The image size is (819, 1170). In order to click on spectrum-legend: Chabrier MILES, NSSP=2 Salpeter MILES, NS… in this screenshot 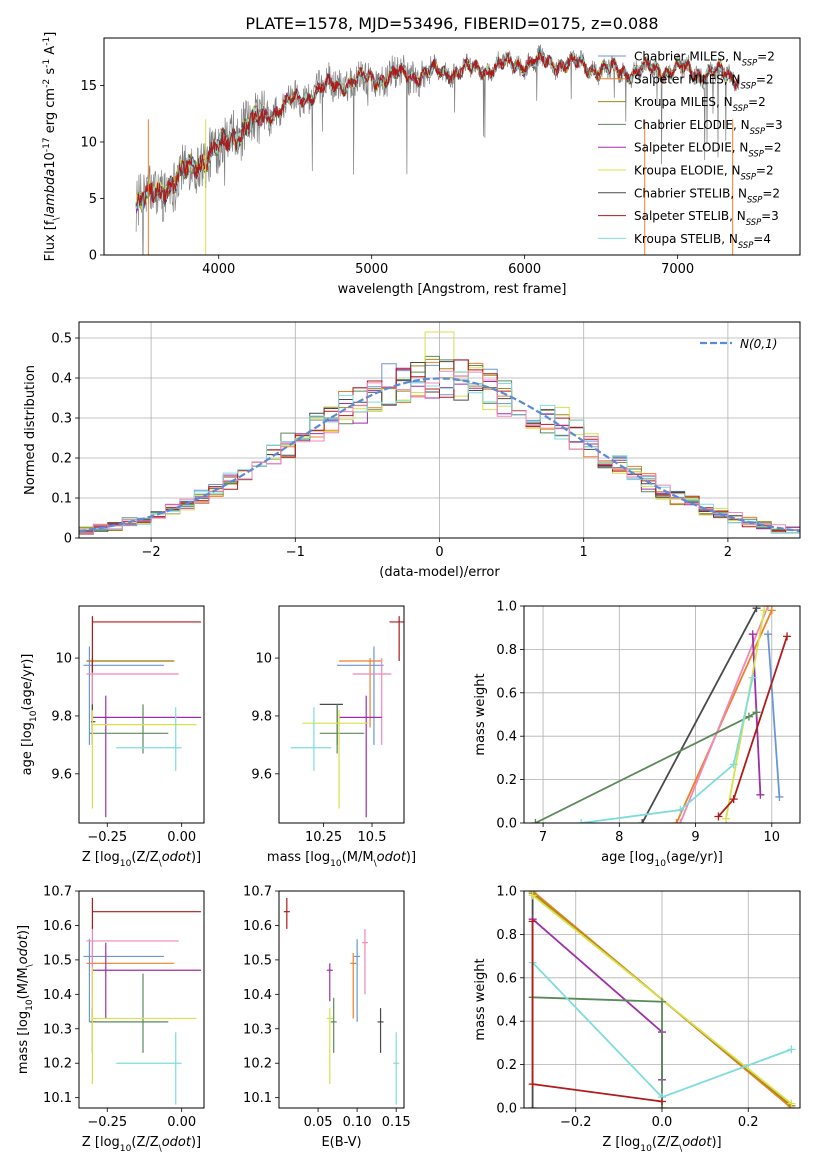, I will do `click(690, 150)`.